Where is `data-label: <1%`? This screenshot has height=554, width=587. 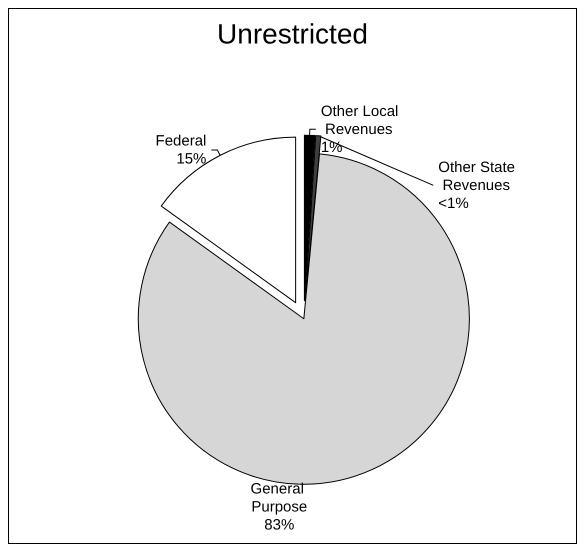 data-label: <1% is located at coordinates (453, 203).